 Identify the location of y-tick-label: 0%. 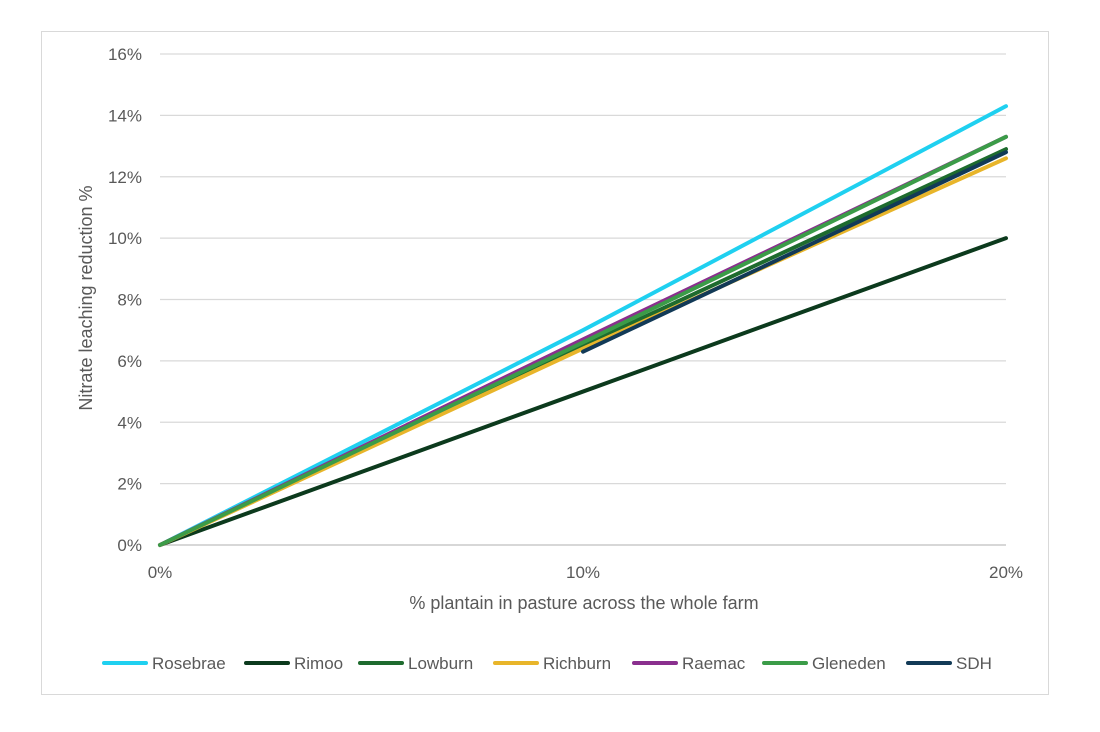
(129, 545).